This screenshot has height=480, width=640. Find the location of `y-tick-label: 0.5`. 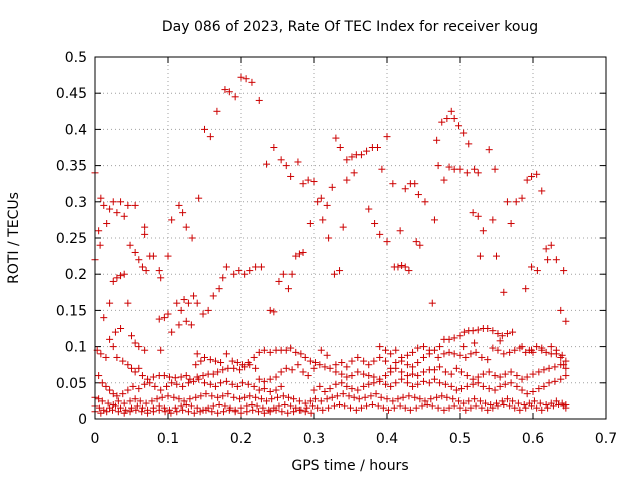

y-tick-label: 0.5 is located at coordinates (76, 58).